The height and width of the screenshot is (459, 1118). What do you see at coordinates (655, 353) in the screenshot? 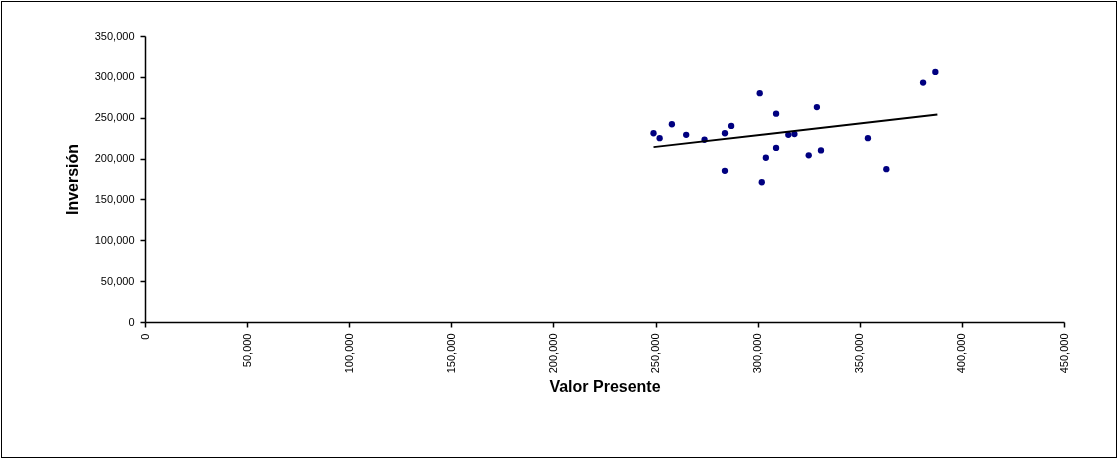
I see `x-tick-label: 250,000` at bounding box center [655, 353].